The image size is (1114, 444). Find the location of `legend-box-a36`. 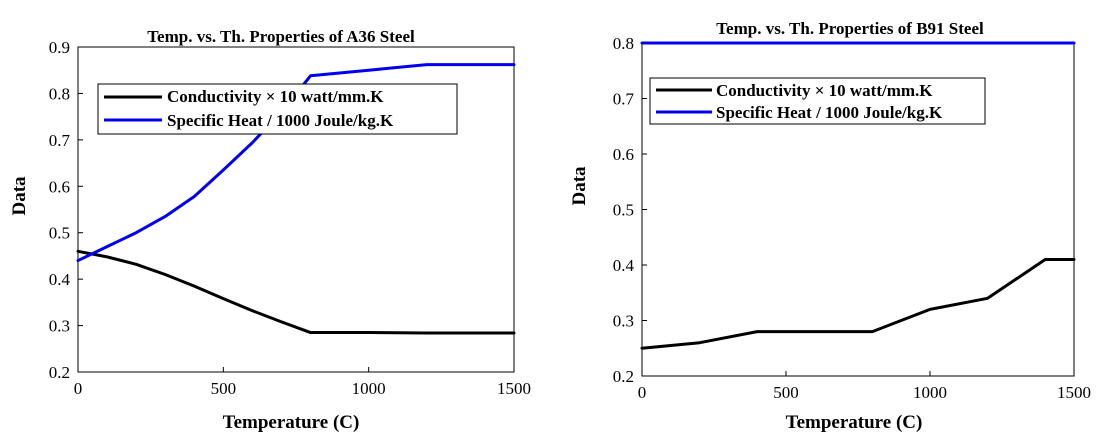

legend-box-a36 is located at coordinates (277, 109).